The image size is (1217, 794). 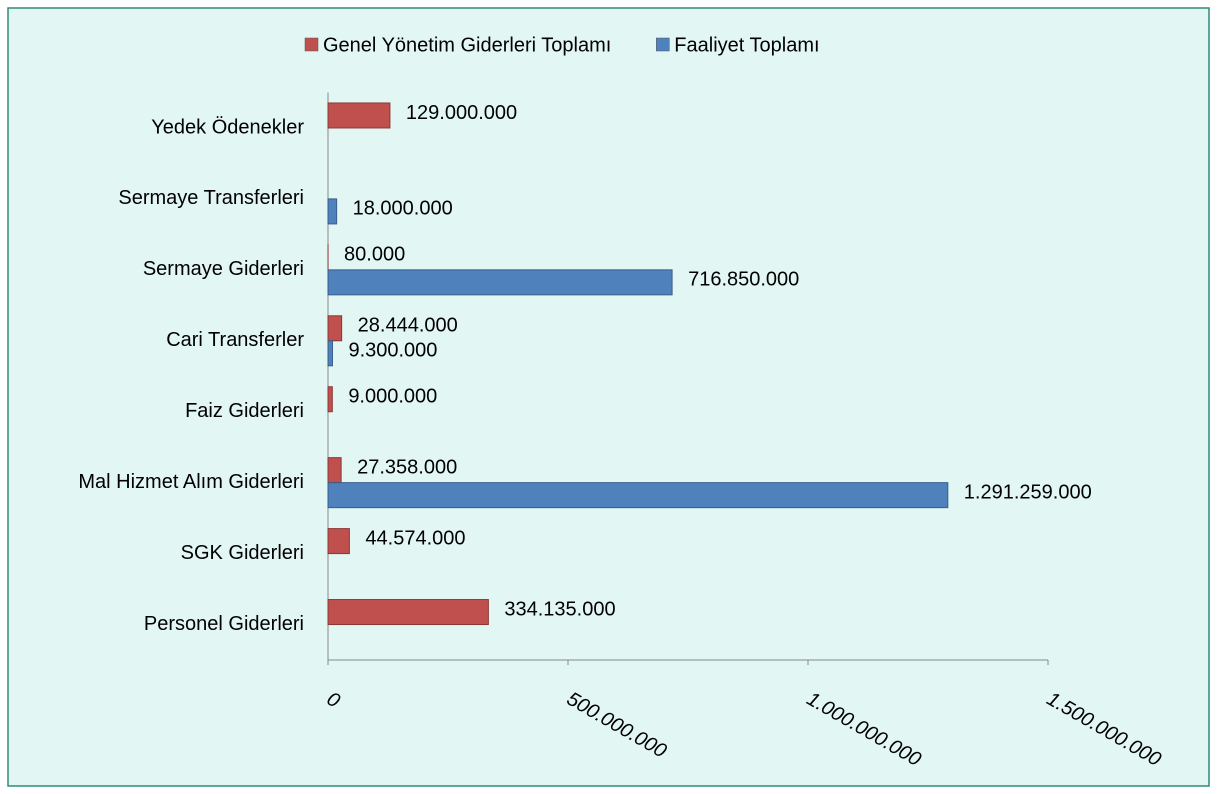 What do you see at coordinates (224, 624) in the screenshot?
I see `y-tick-label: Personel Giderleri` at bounding box center [224, 624].